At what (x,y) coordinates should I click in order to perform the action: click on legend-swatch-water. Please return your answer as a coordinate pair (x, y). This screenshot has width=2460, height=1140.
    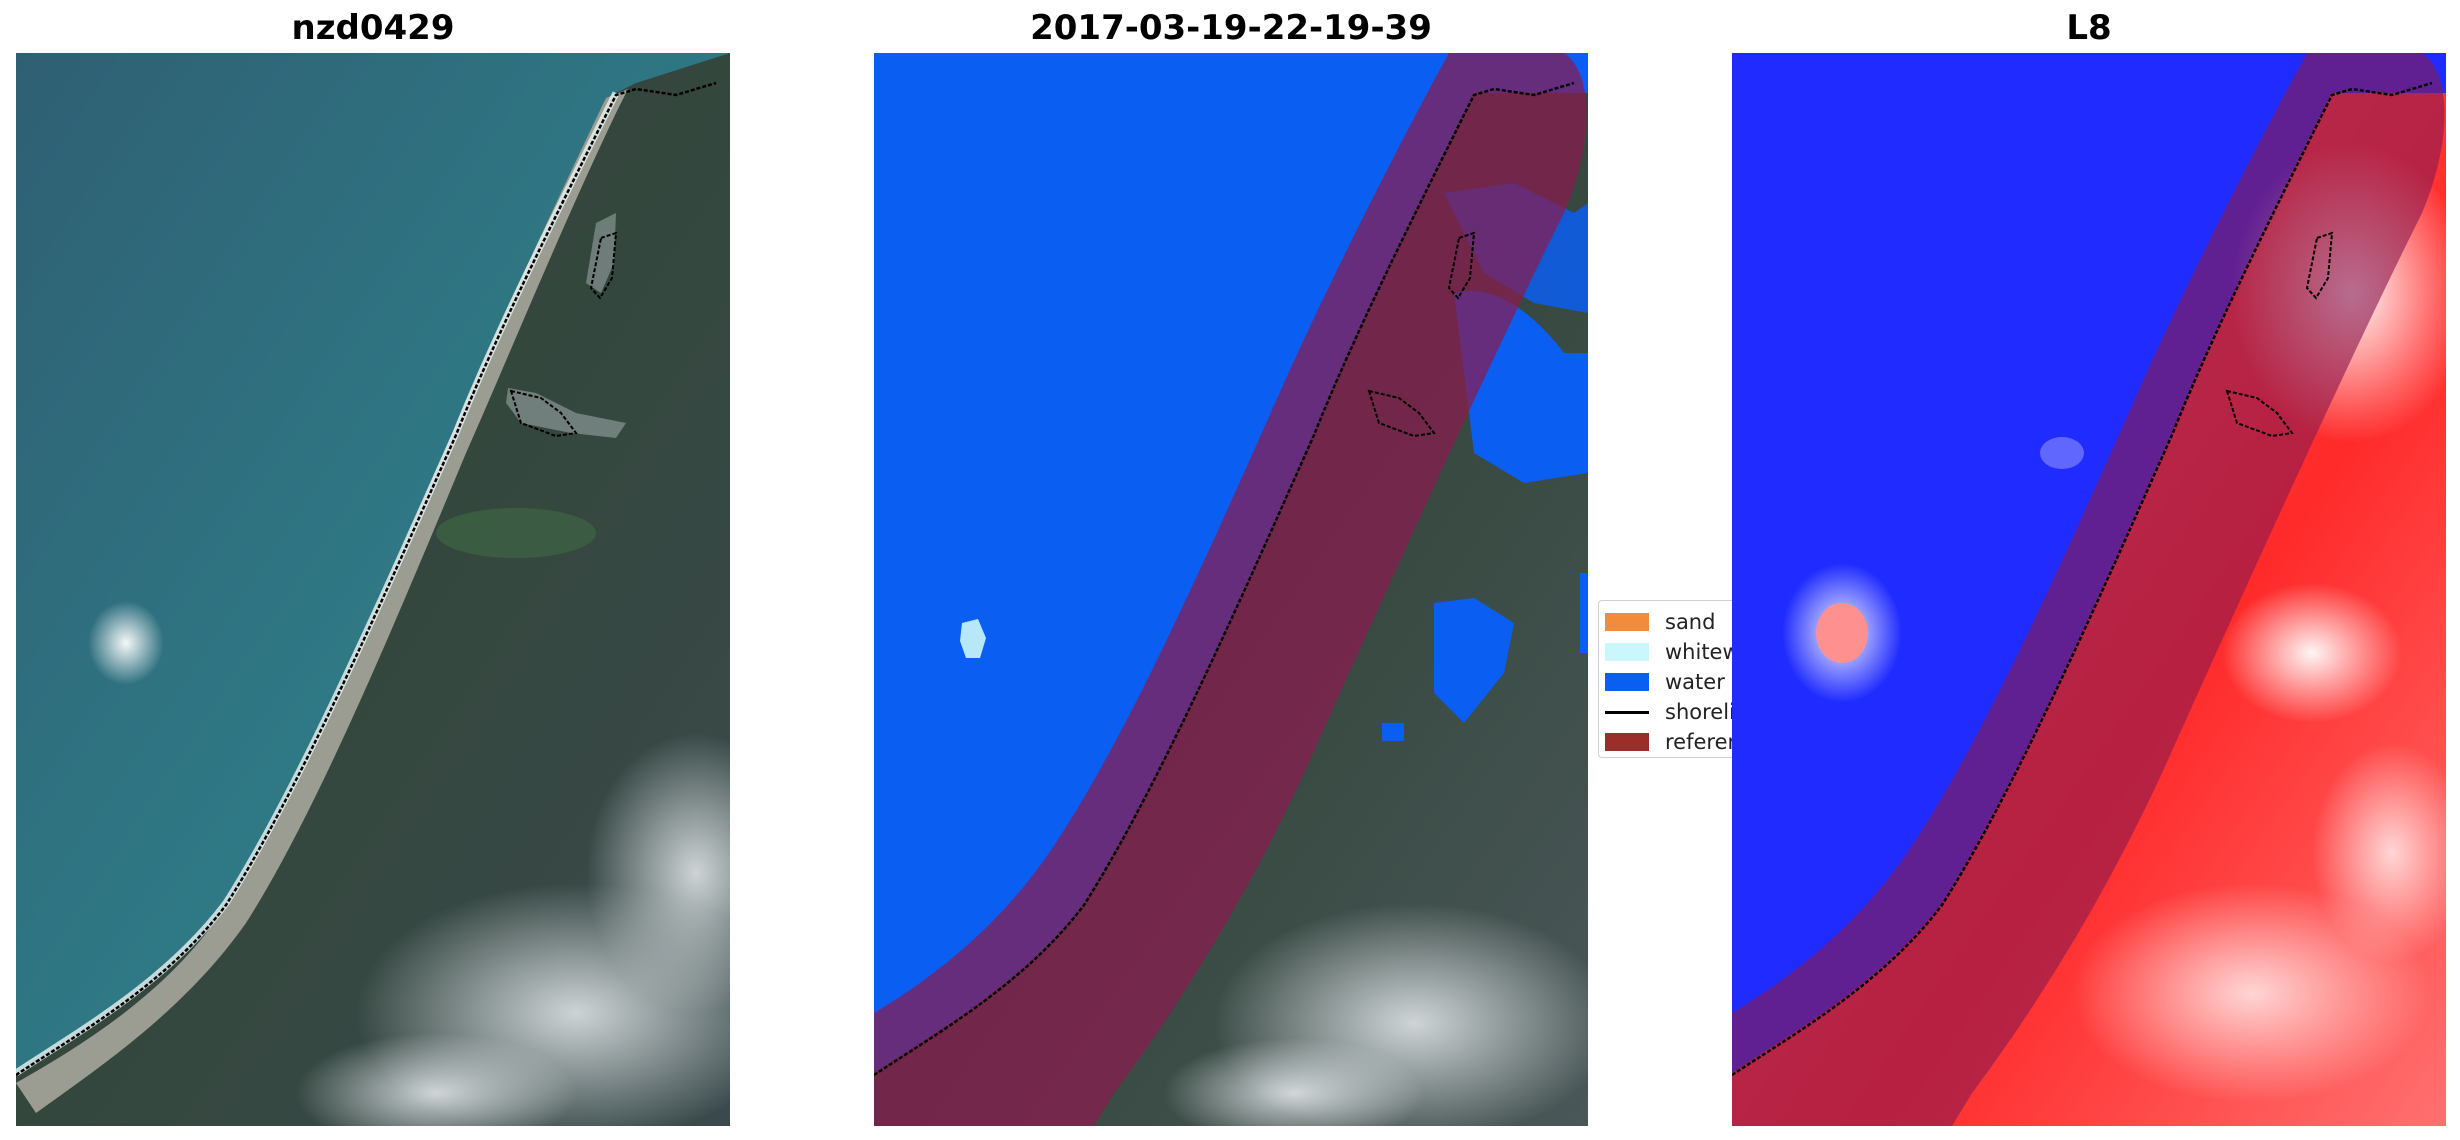
    Looking at the image, I should click on (1627, 682).